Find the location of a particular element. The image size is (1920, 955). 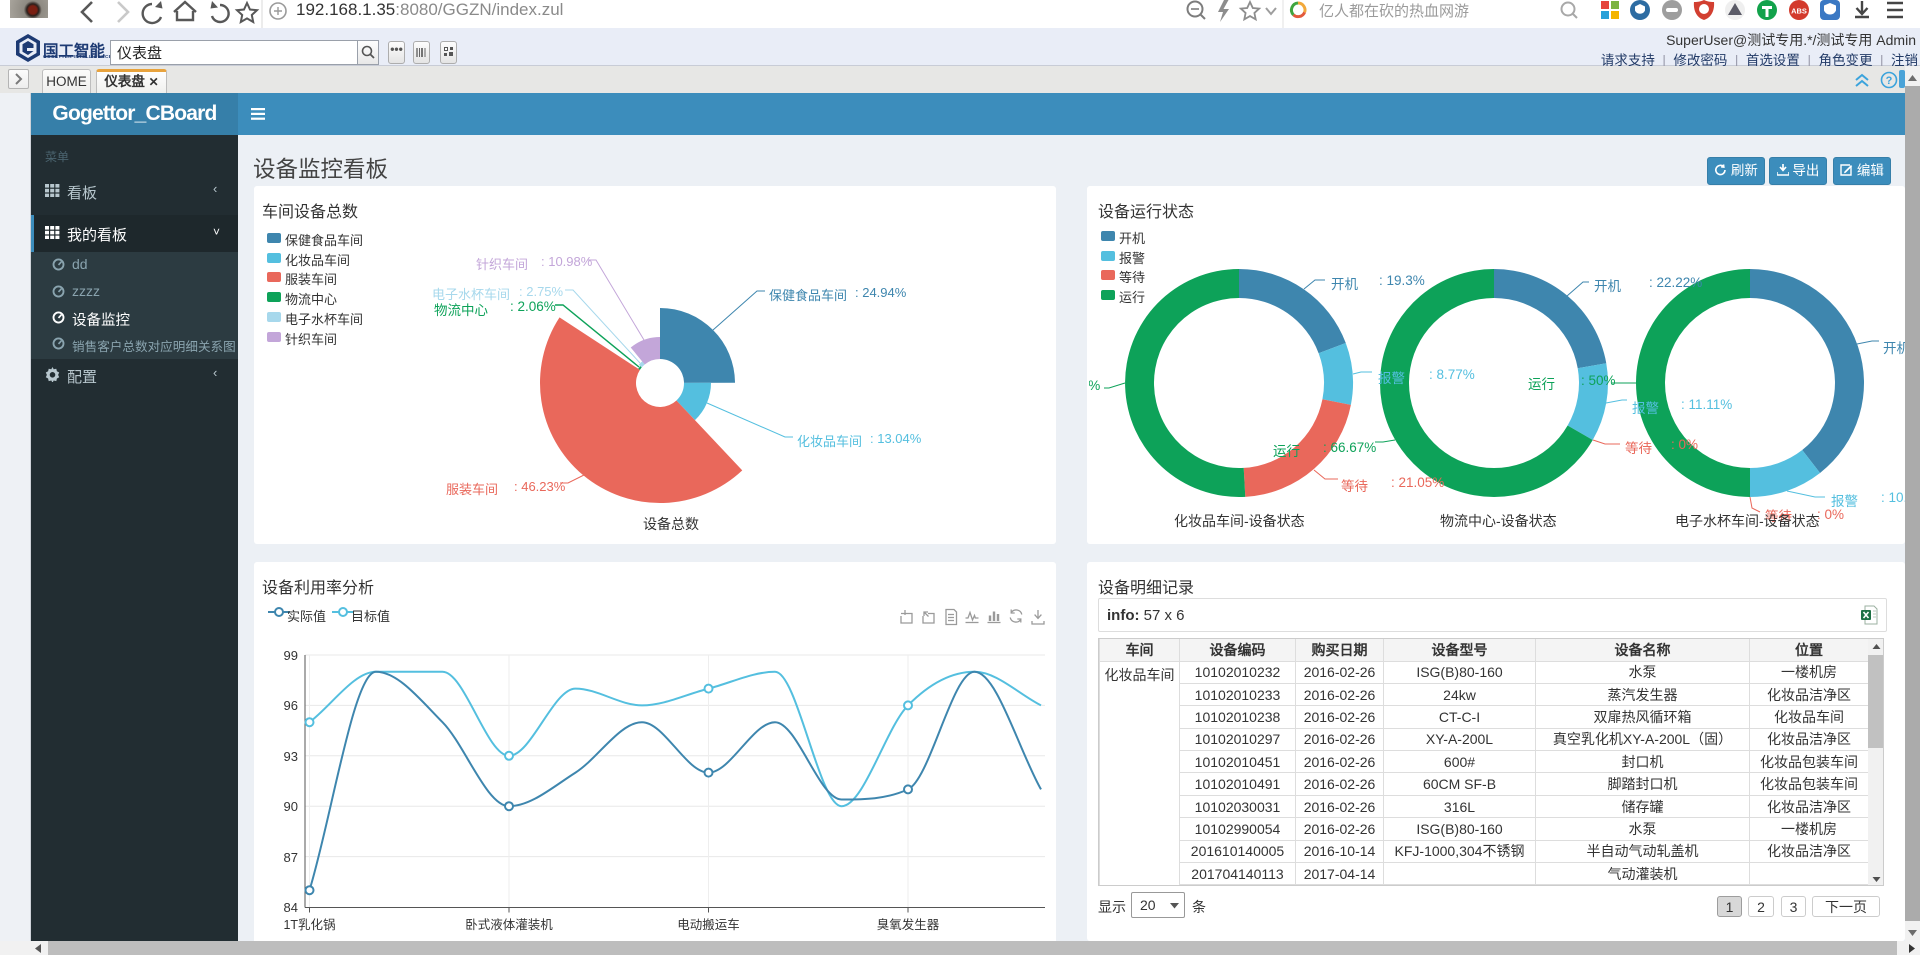

svg-text: 亿人都在砍的热血网游 is located at coordinates (1394, 11).